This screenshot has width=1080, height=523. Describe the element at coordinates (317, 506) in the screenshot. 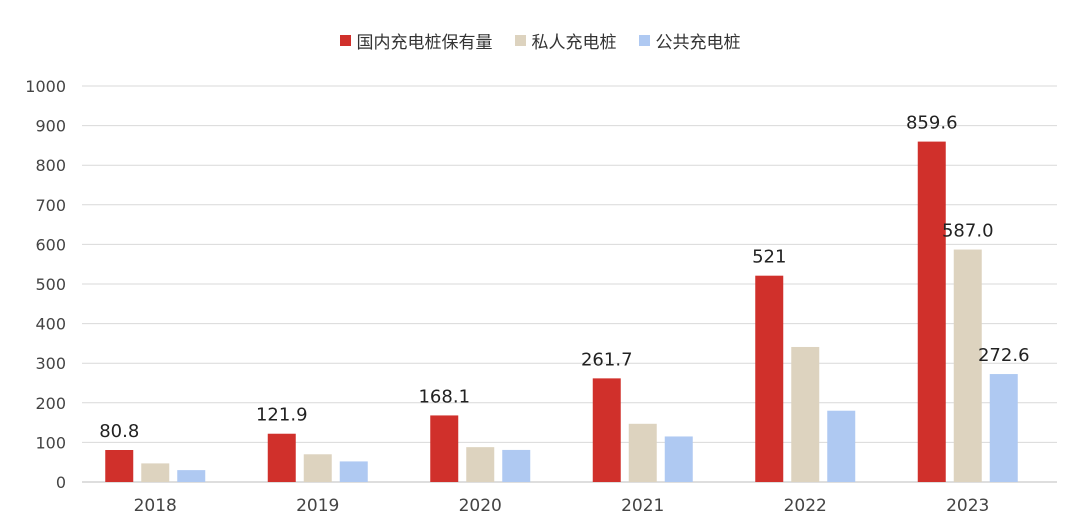

I see `x-tick-label: 2019` at that location.